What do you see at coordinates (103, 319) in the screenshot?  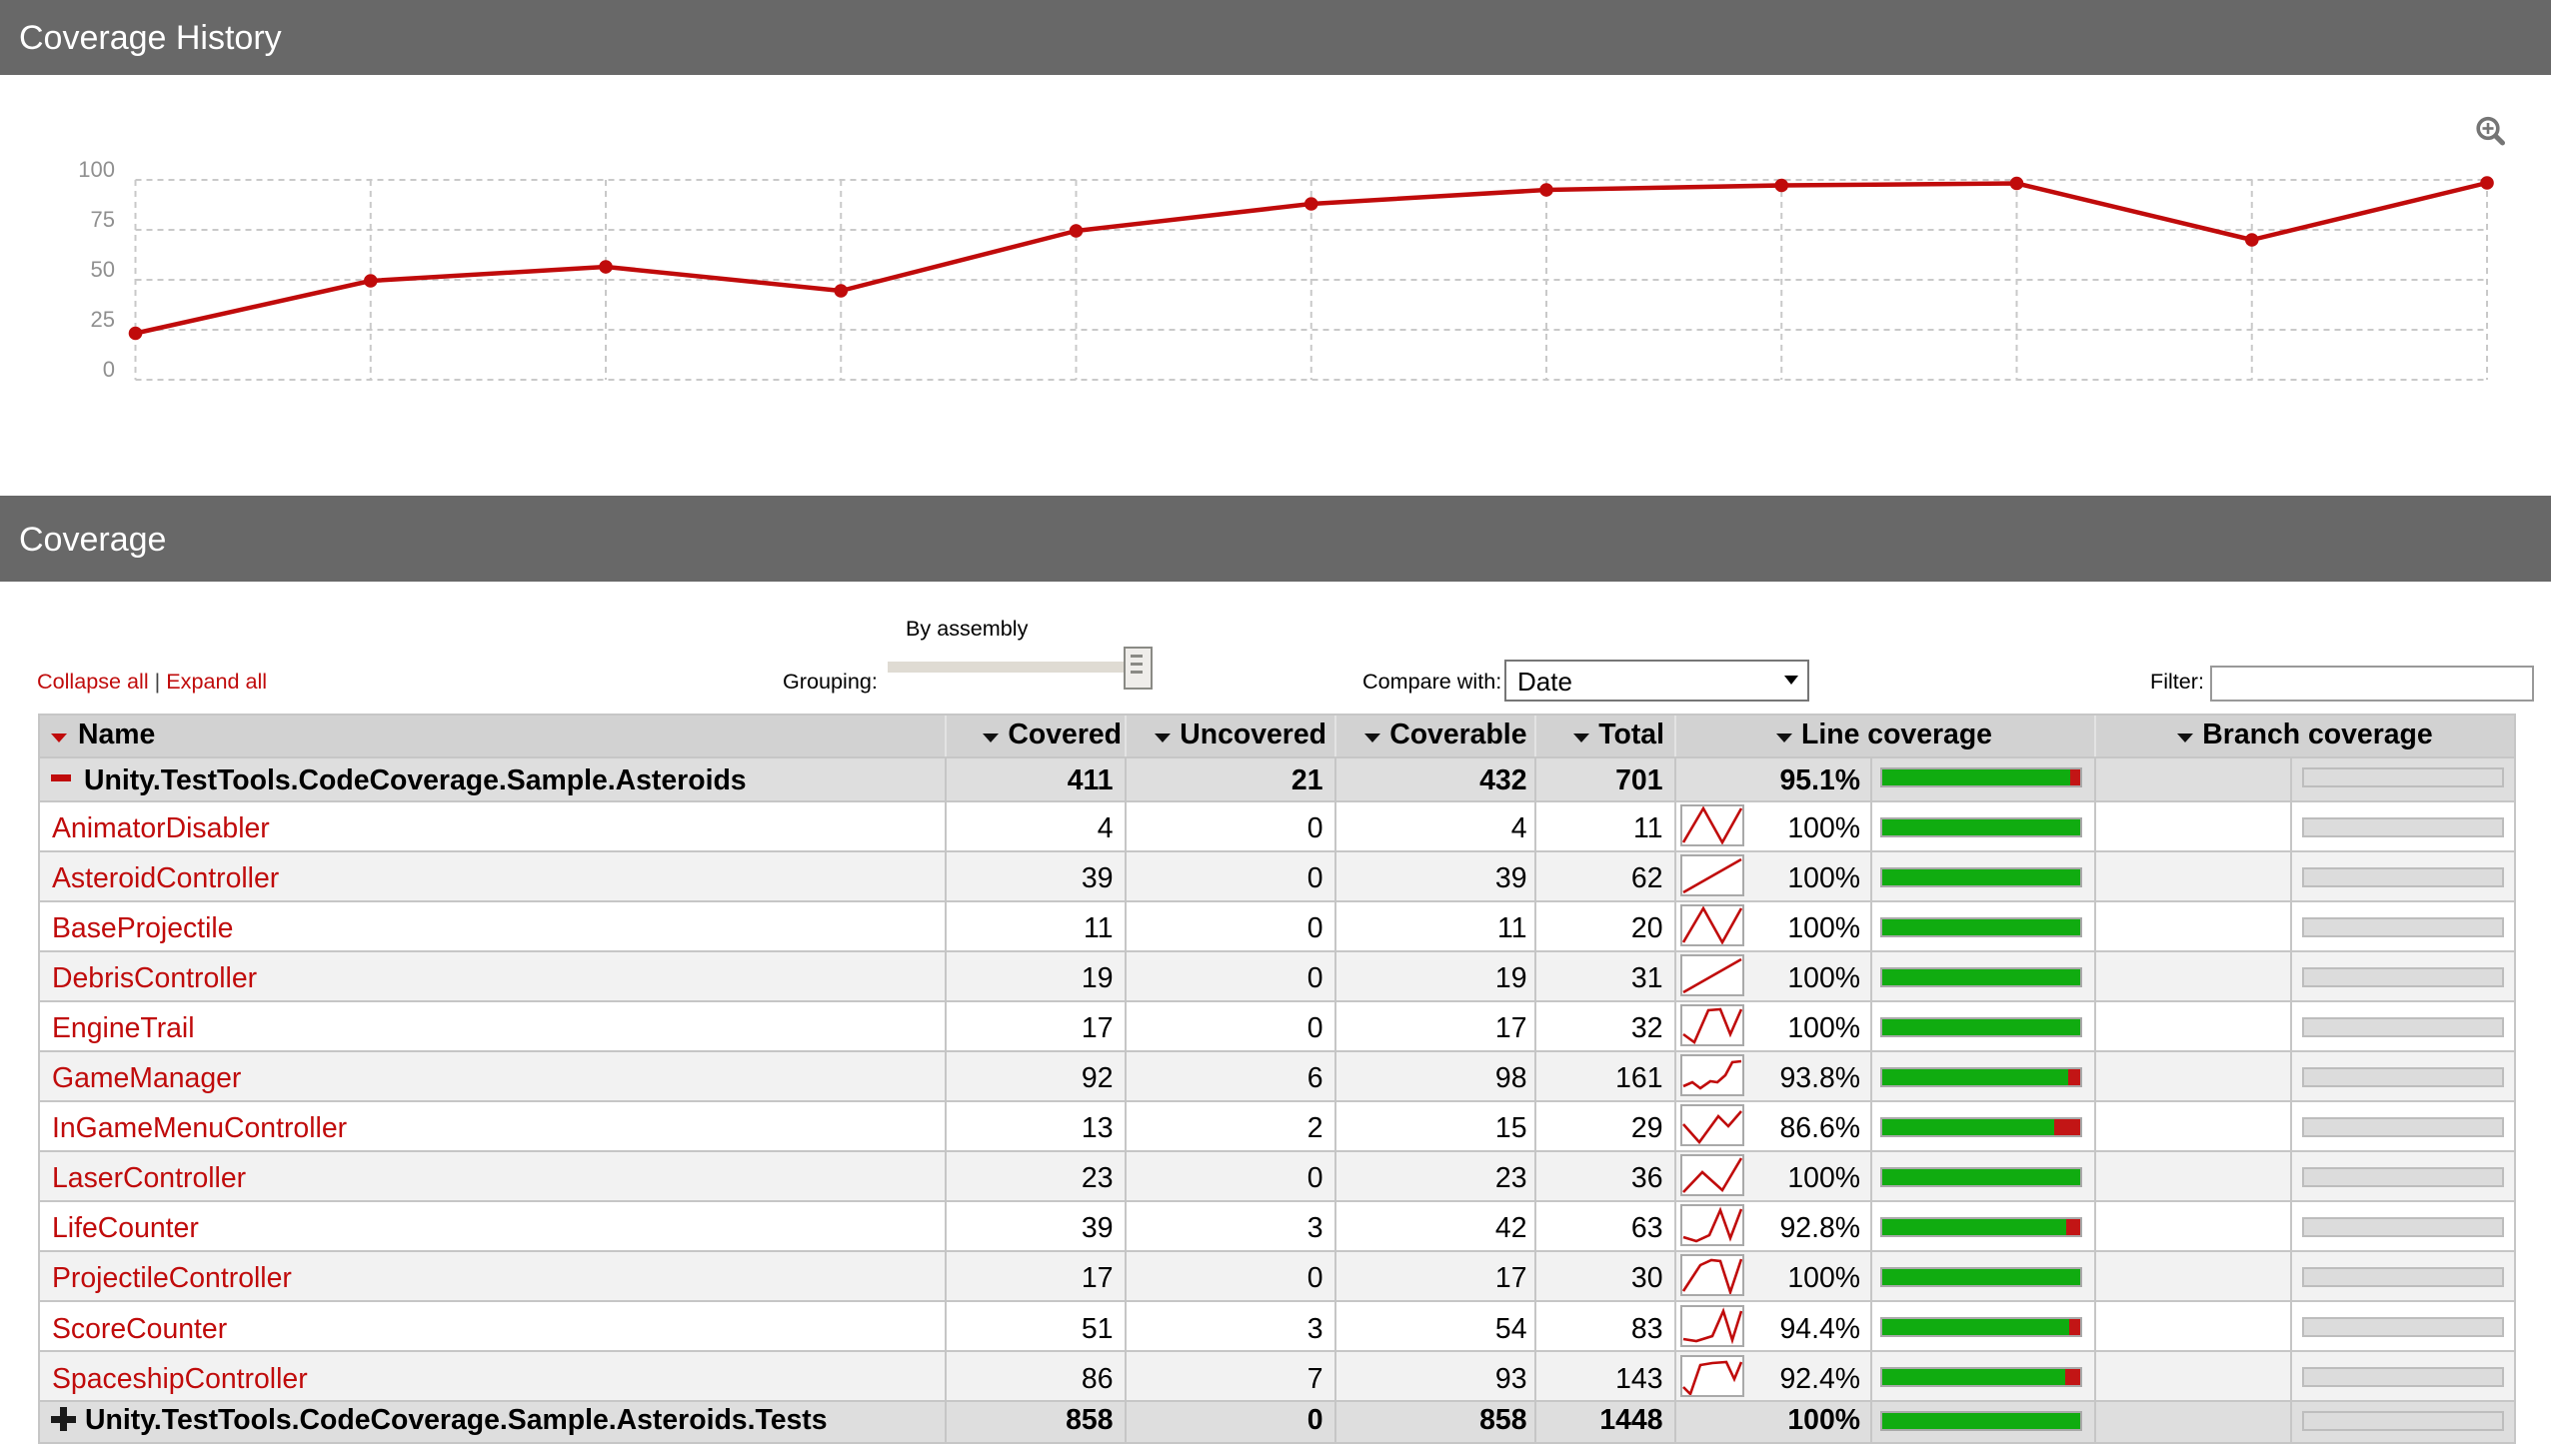 I see `svg-text: 25` at bounding box center [103, 319].